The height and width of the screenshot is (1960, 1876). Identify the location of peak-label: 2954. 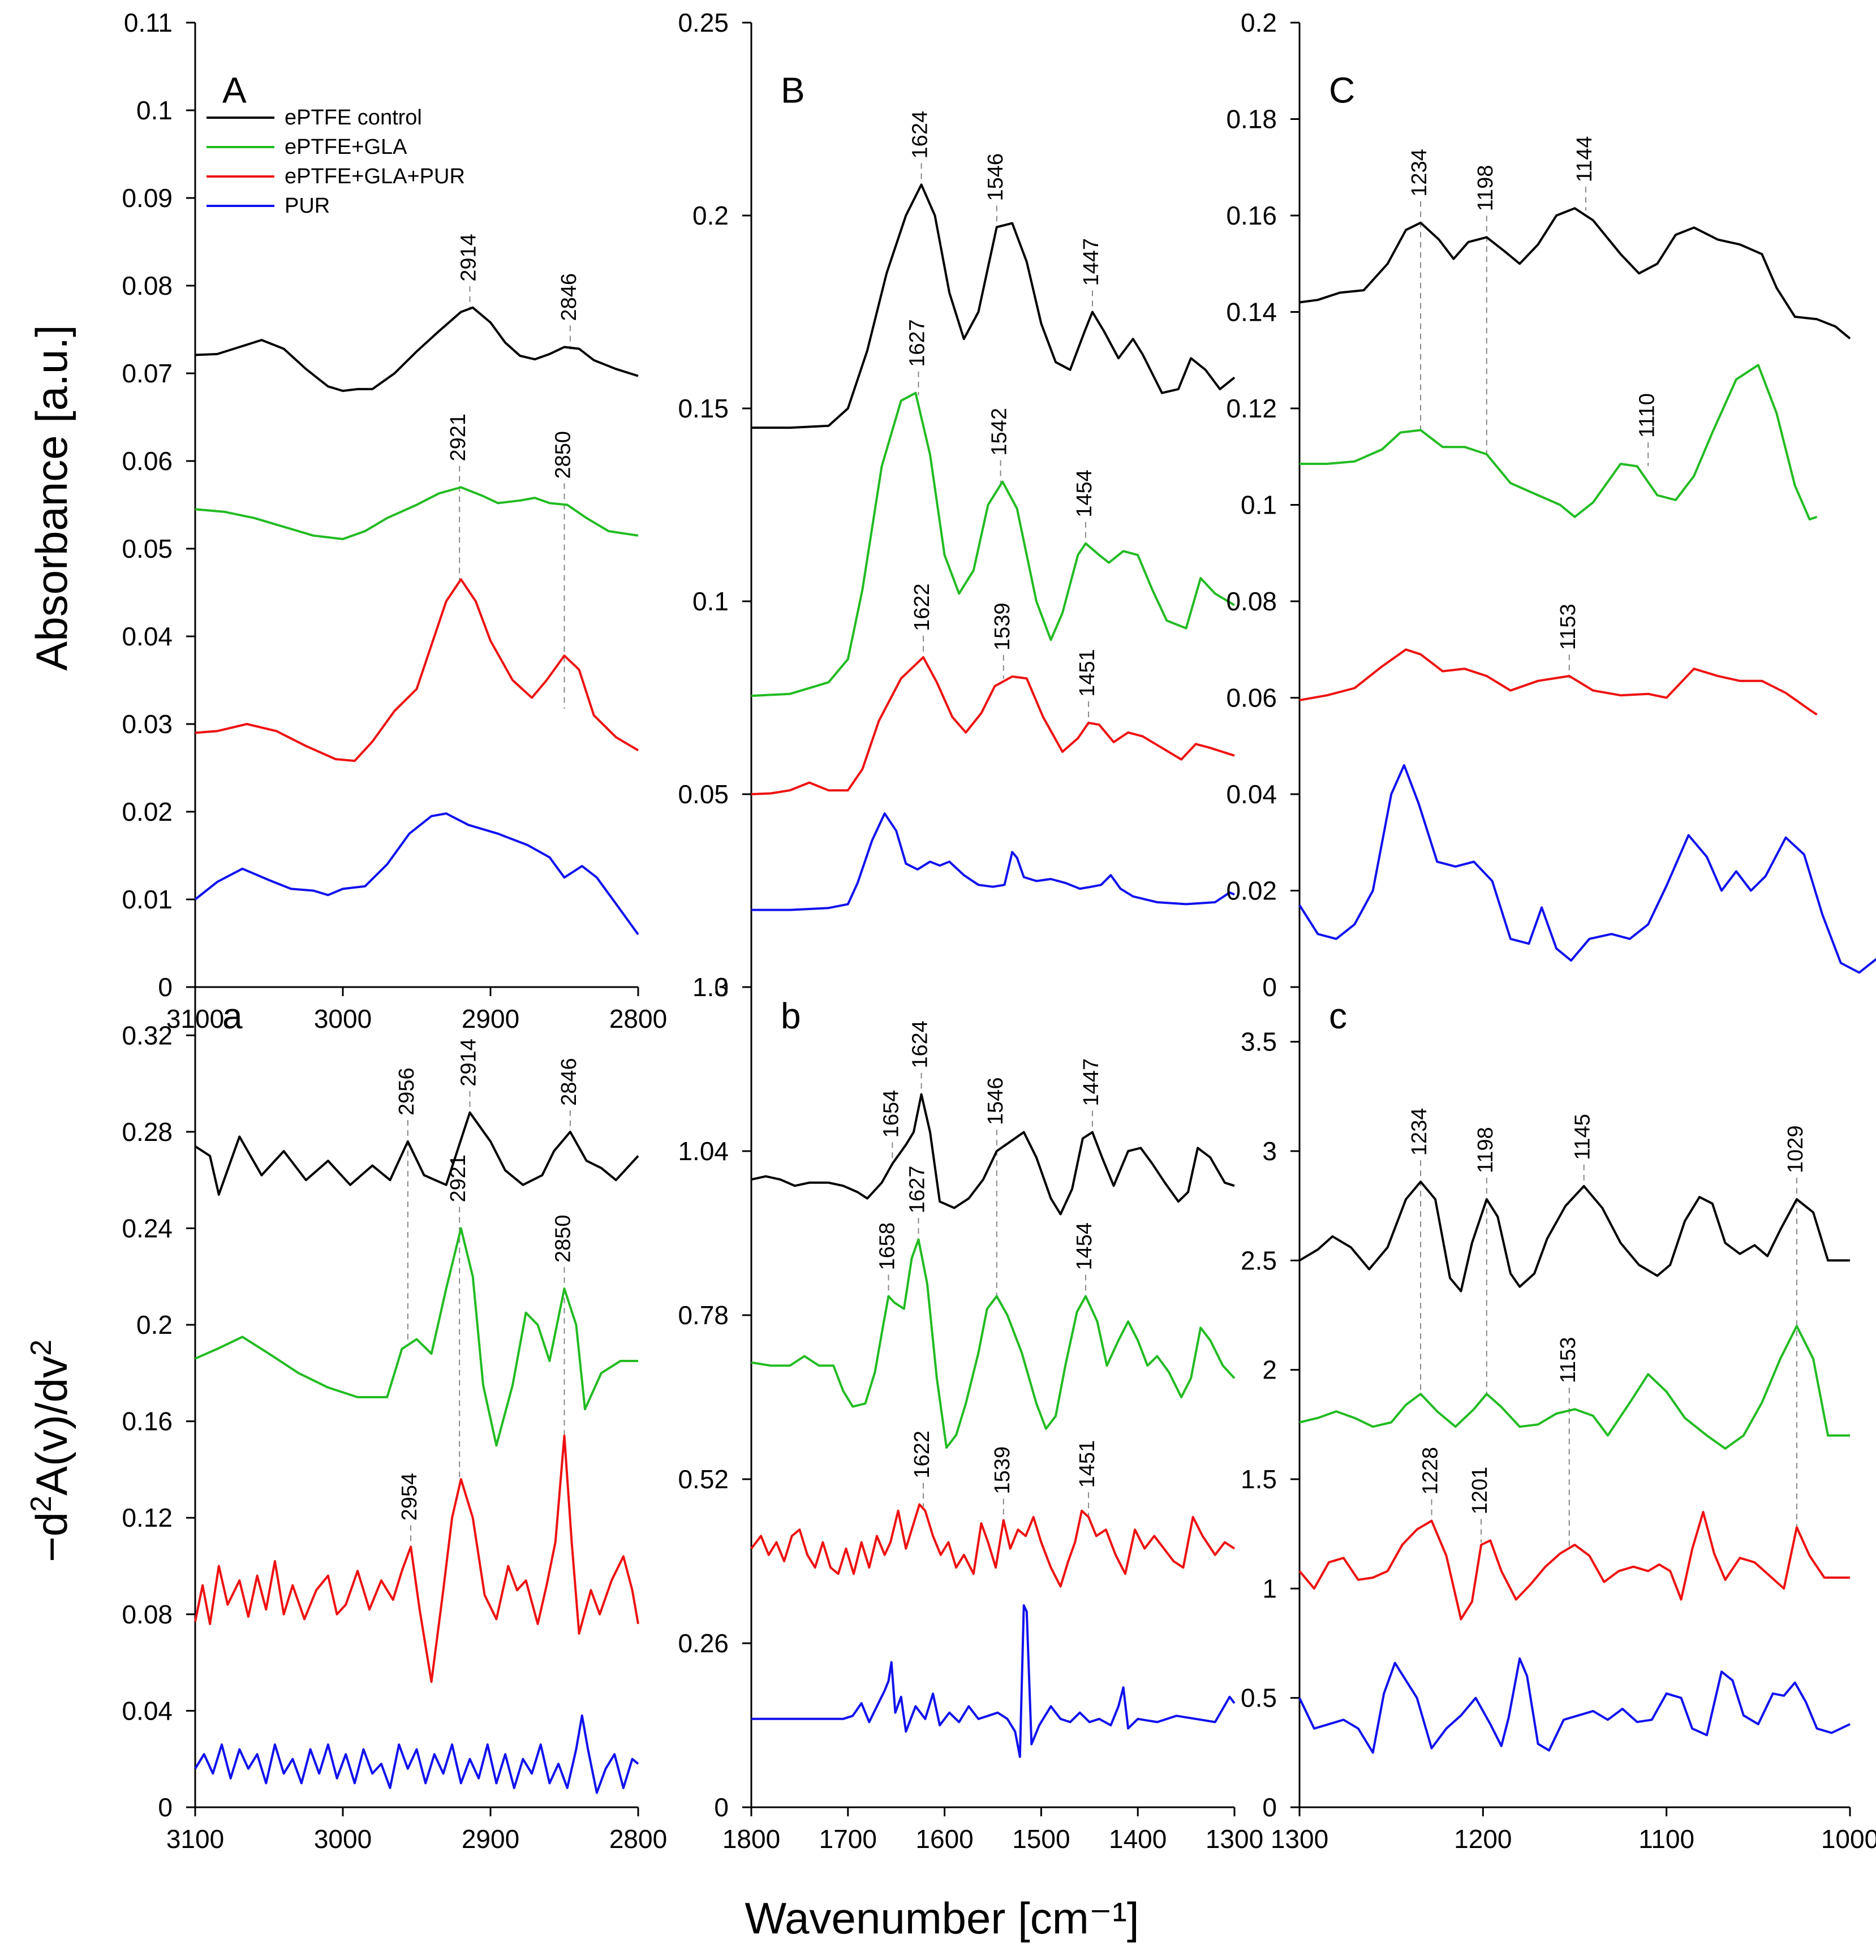
(409, 1497).